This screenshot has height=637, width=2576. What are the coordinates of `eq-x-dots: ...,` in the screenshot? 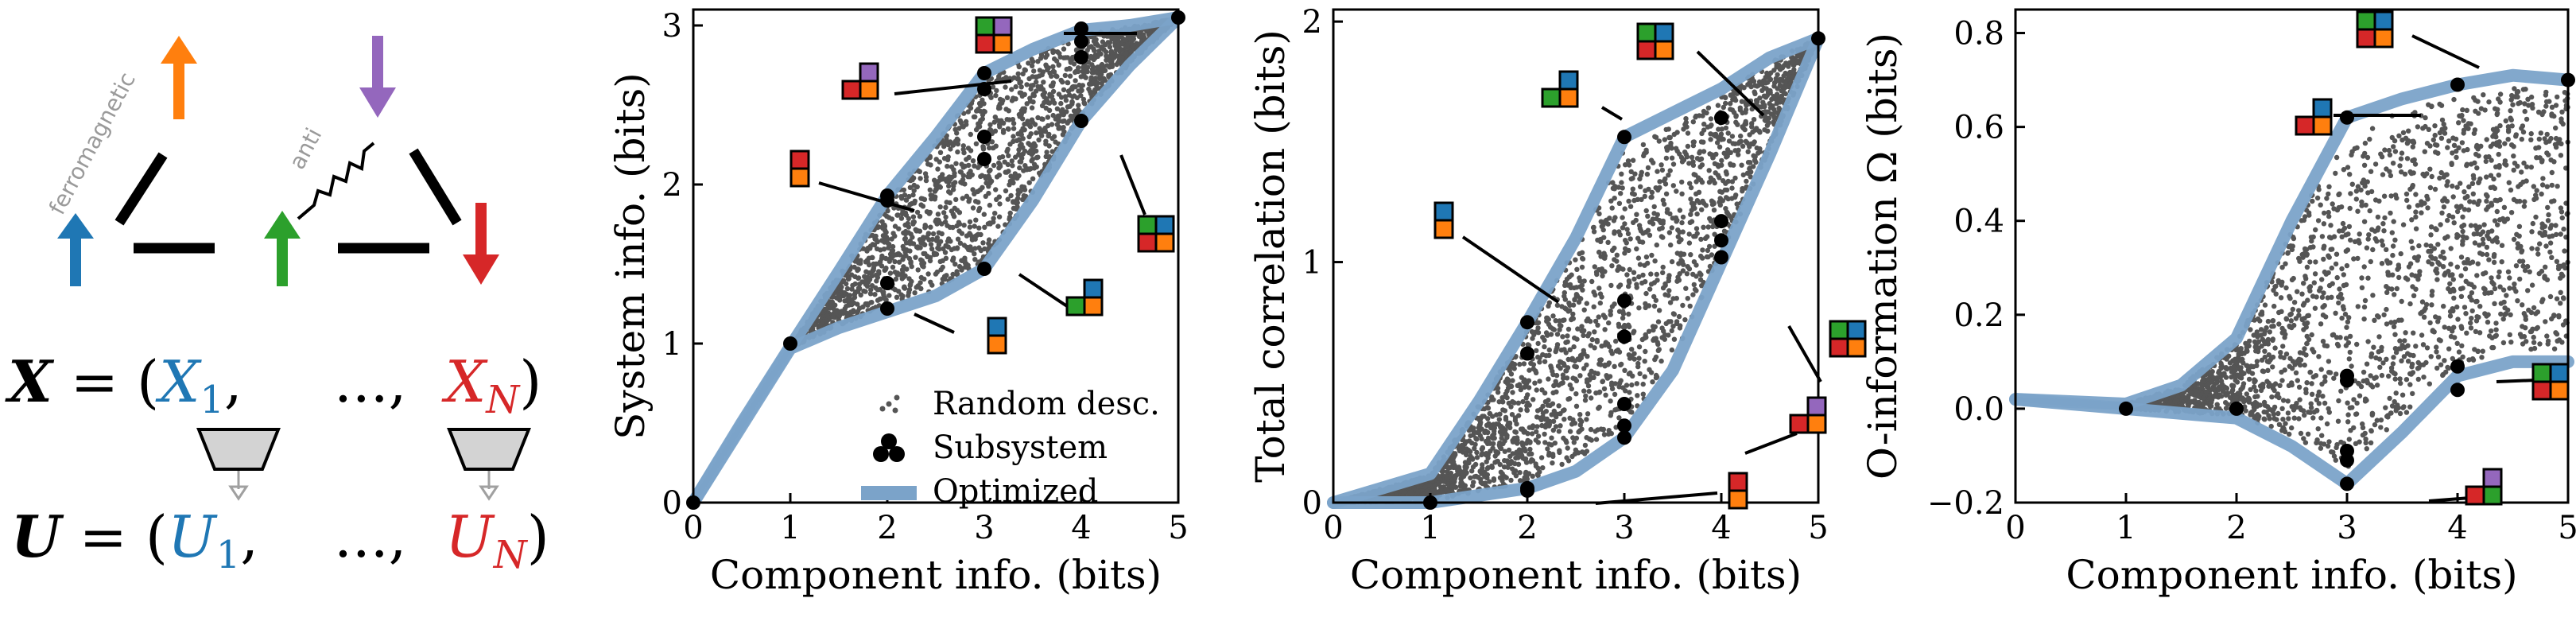 It's located at (371, 381).